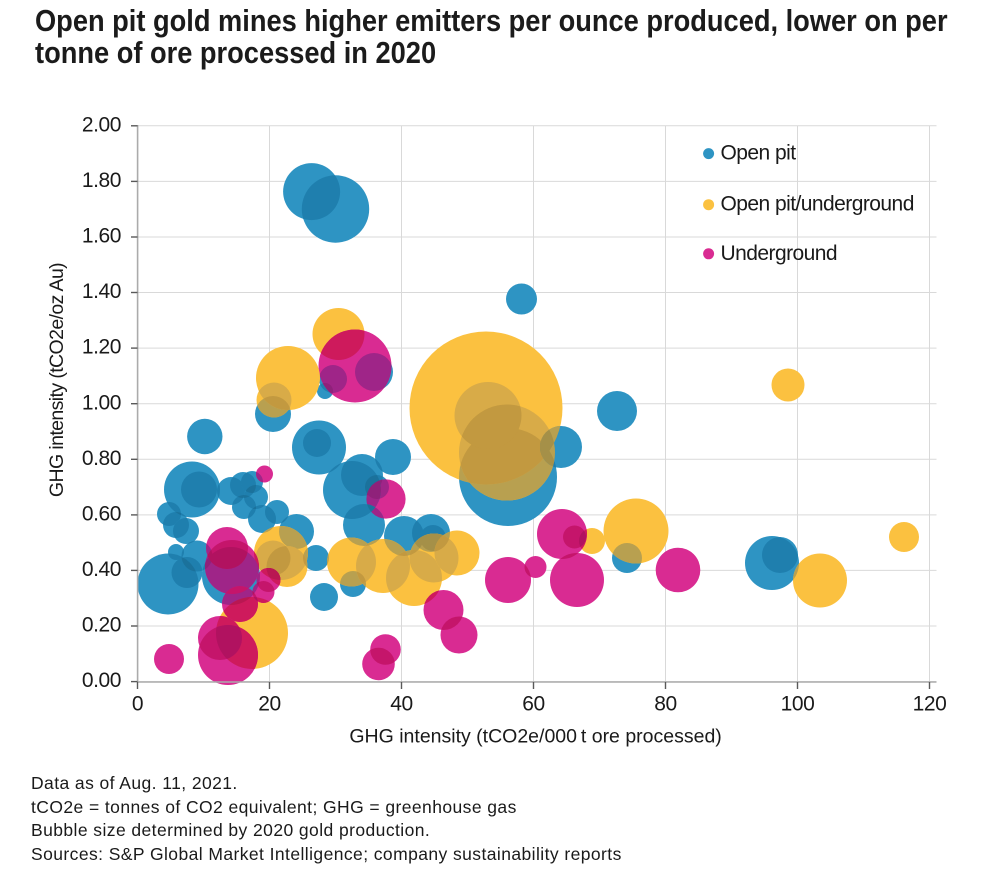 The image size is (982, 874). What do you see at coordinates (101, 458) in the screenshot?
I see `svg-text: 0.80` at bounding box center [101, 458].